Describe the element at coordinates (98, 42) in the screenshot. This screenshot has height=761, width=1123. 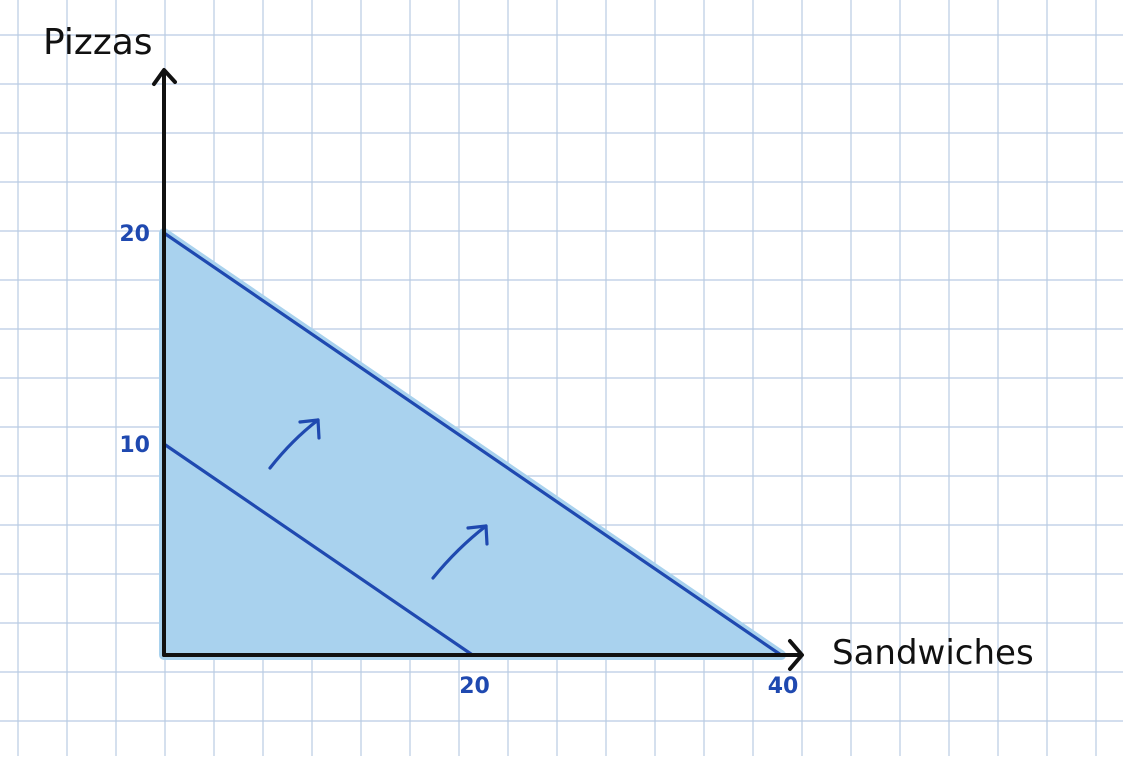
I see `y-axis-label: Pizzas` at that location.